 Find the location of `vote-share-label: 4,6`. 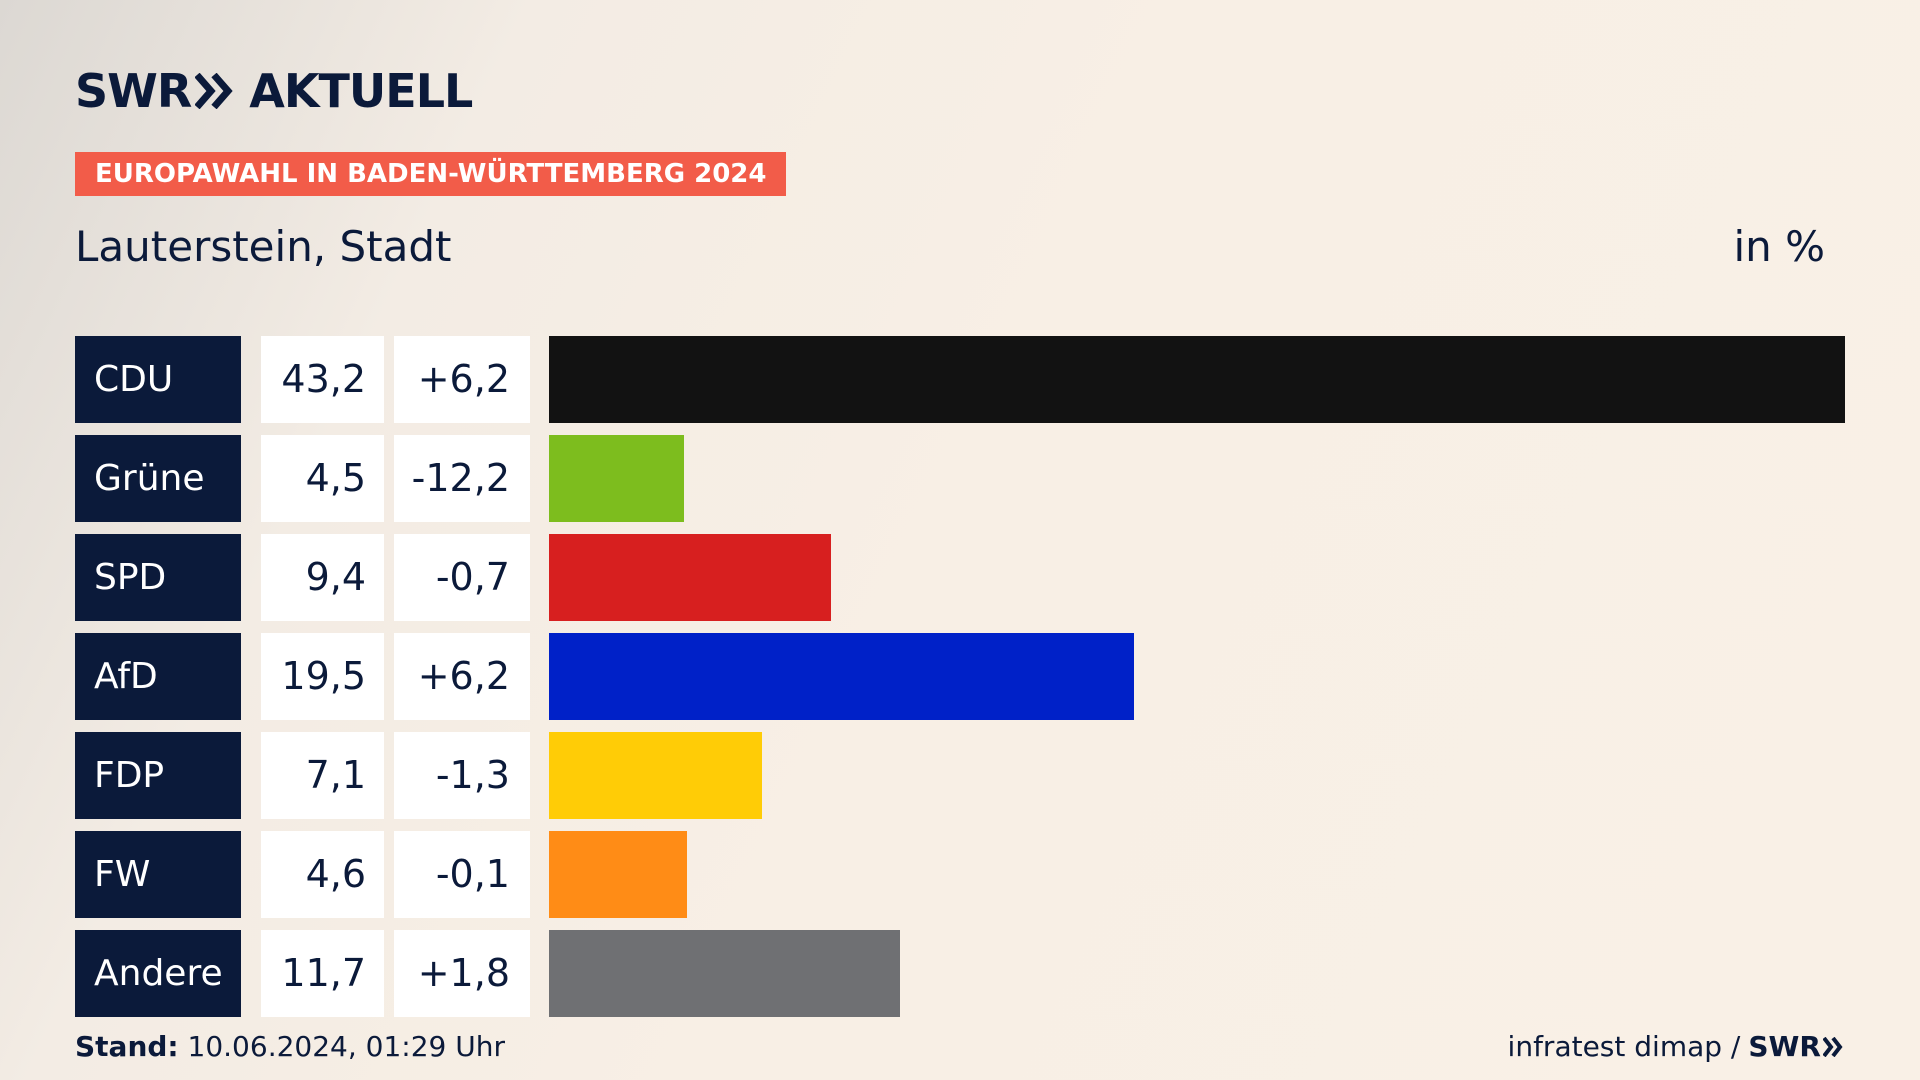

vote-share-label: 4,6 is located at coordinates (322, 874).